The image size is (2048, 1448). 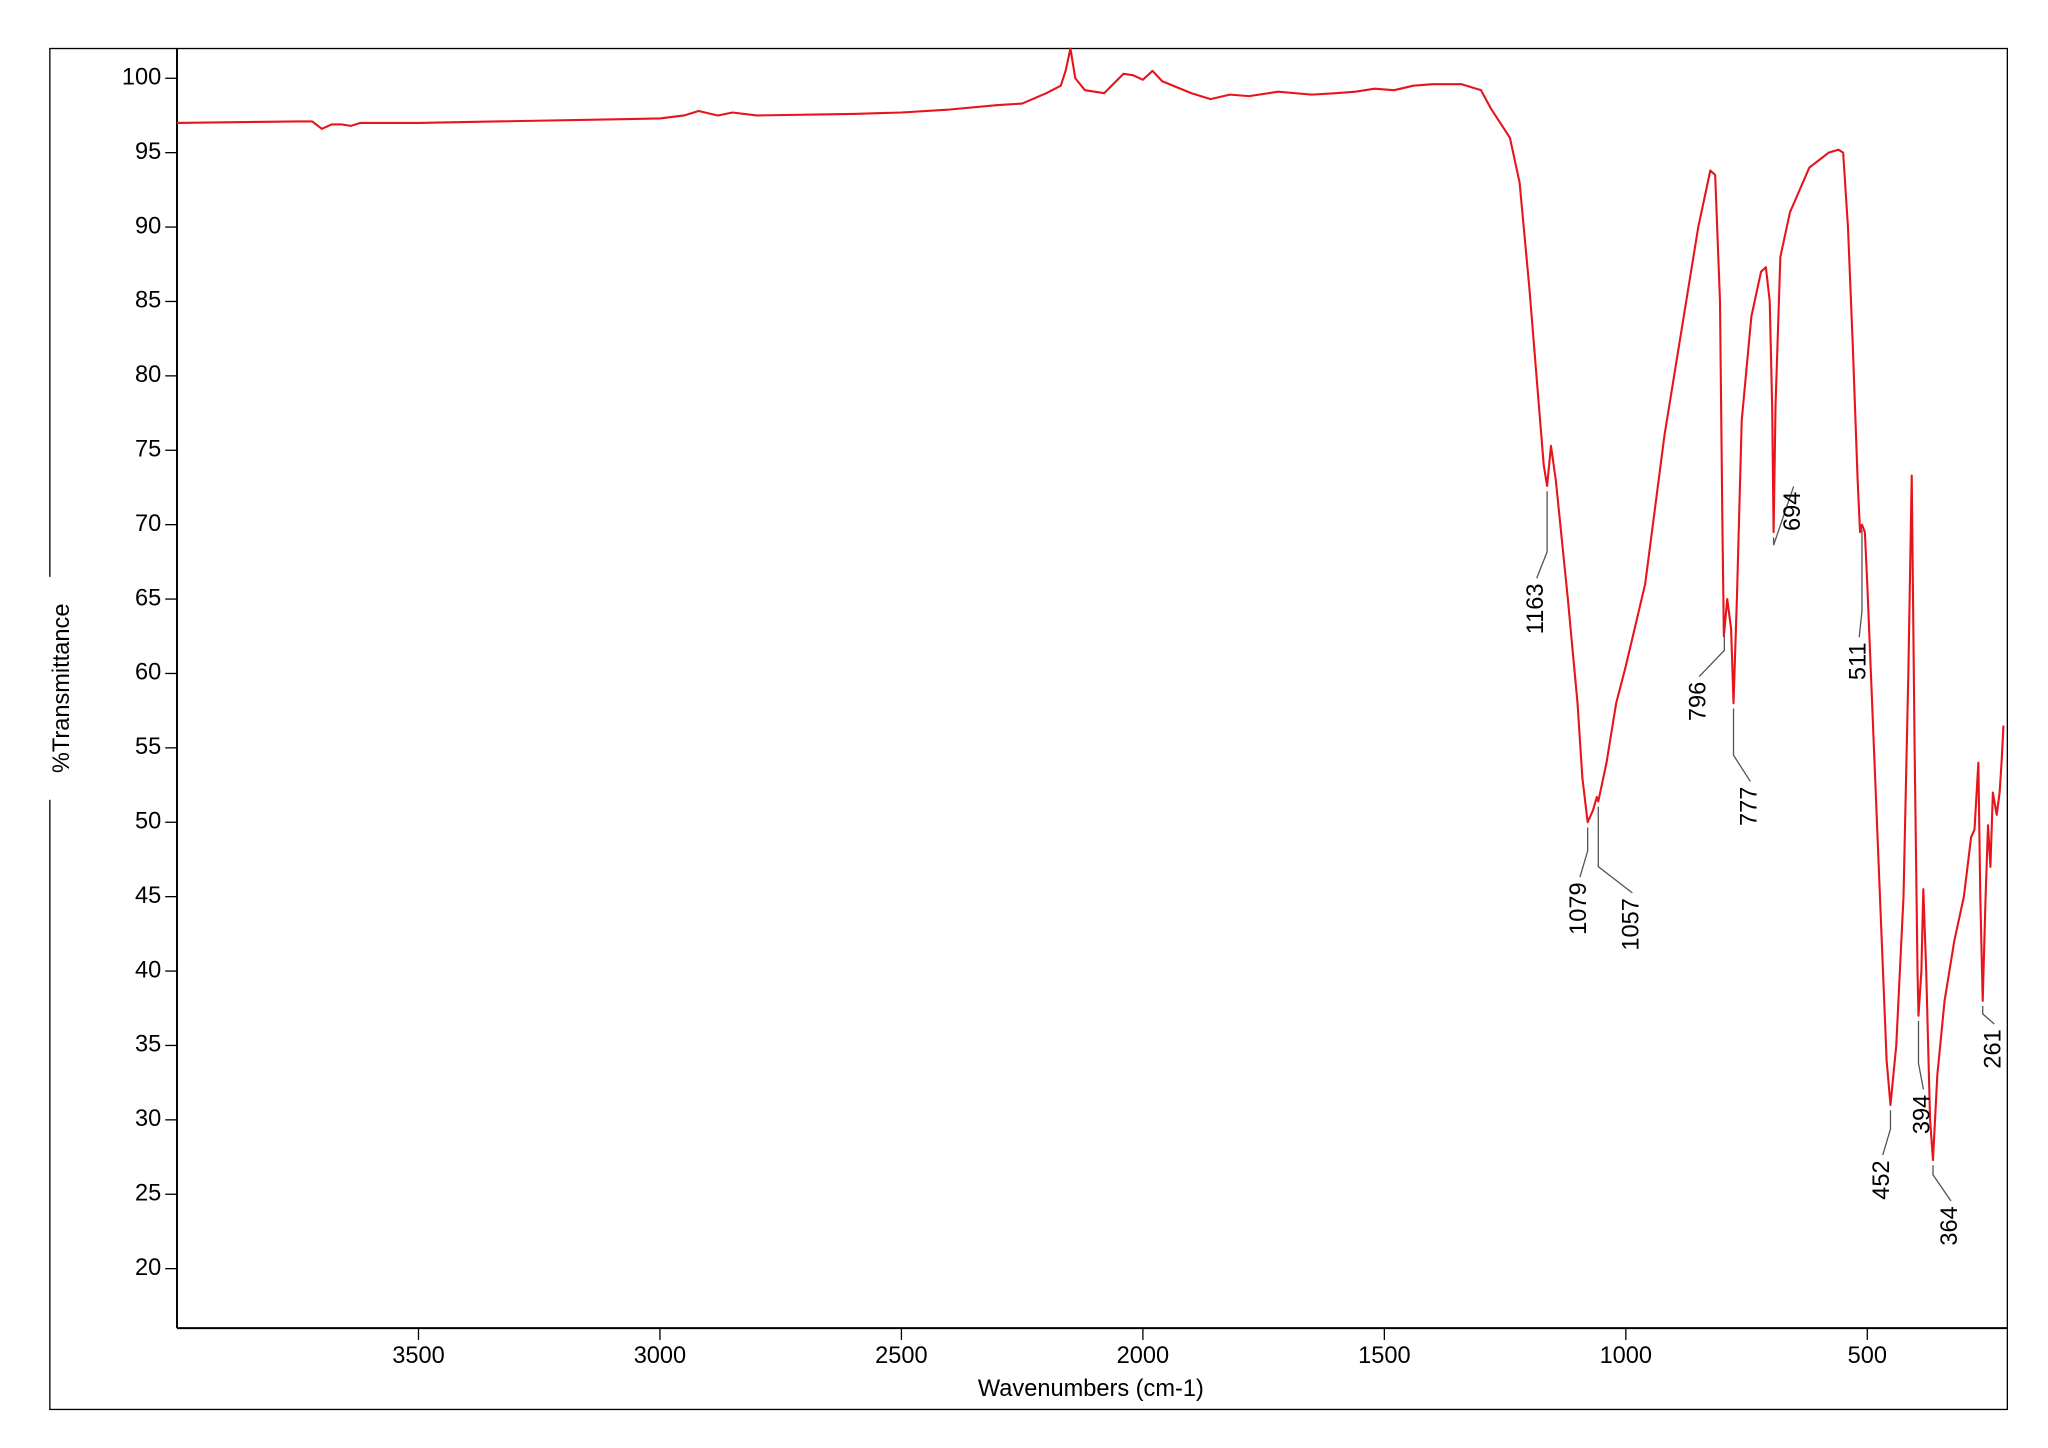 What do you see at coordinates (901, 1356) in the screenshot?
I see `x-tick-label: 2500` at bounding box center [901, 1356].